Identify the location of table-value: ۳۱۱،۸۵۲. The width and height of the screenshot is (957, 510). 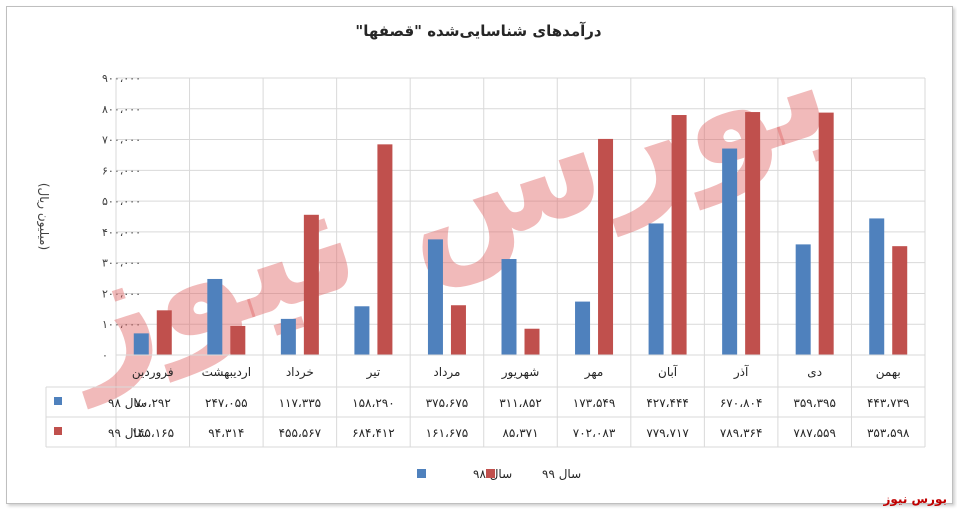
(520, 403).